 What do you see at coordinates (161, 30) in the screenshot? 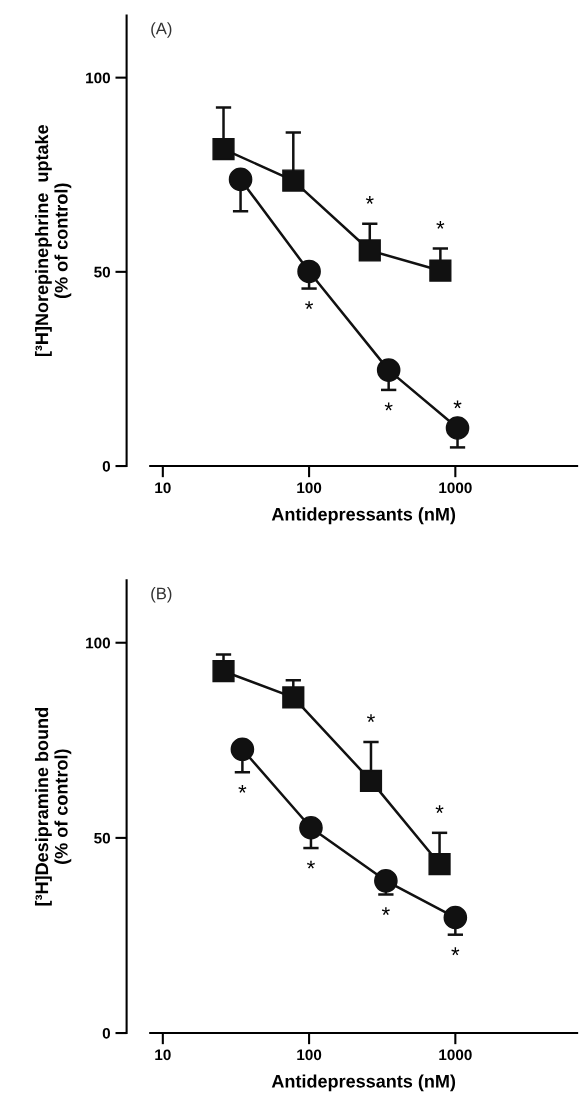
I see `chart-title: (A)` at bounding box center [161, 30].